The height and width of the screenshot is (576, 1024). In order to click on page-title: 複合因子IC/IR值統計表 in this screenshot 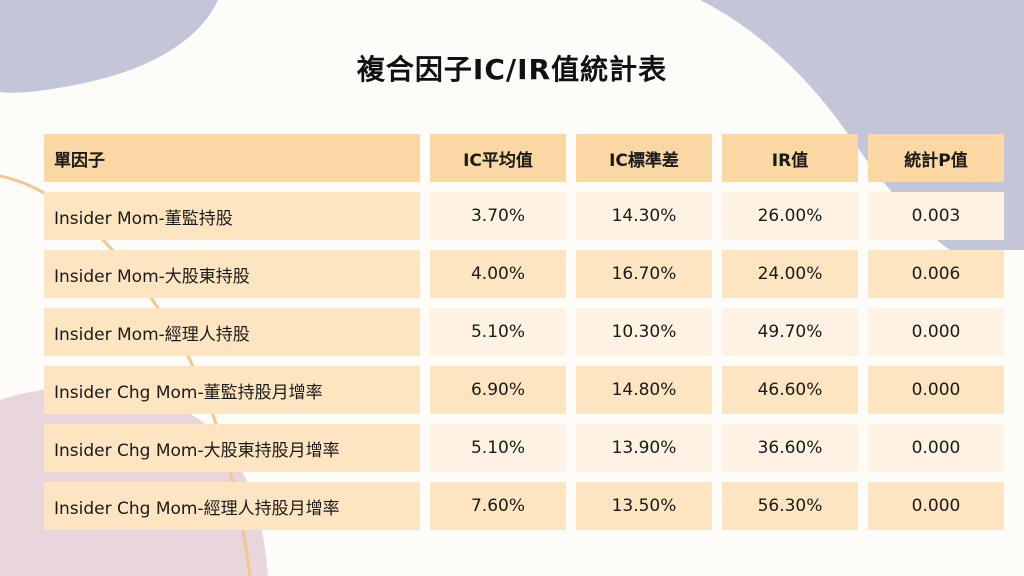, I will do `click(512, 69)`.